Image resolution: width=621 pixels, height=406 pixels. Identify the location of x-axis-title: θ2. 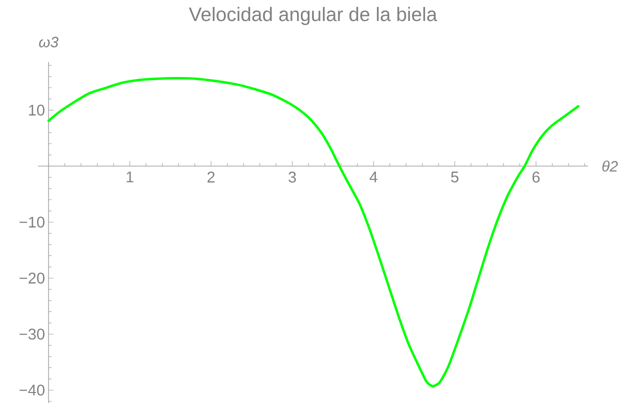
(610, 166).